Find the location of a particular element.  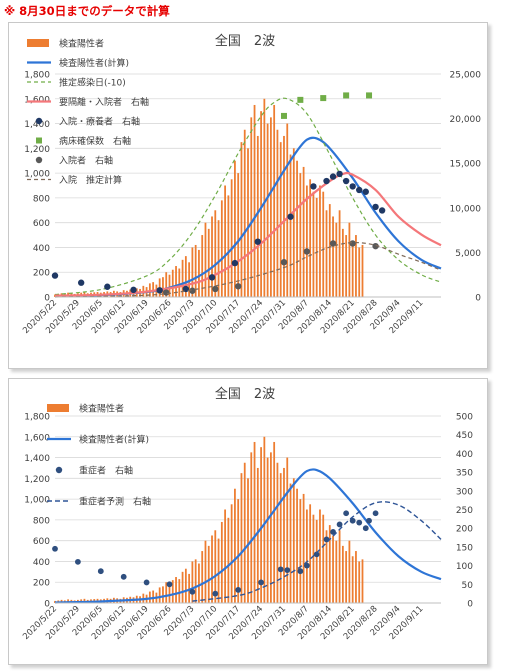

y-right-tick-label: 450 is located at coordinates (464, 436).